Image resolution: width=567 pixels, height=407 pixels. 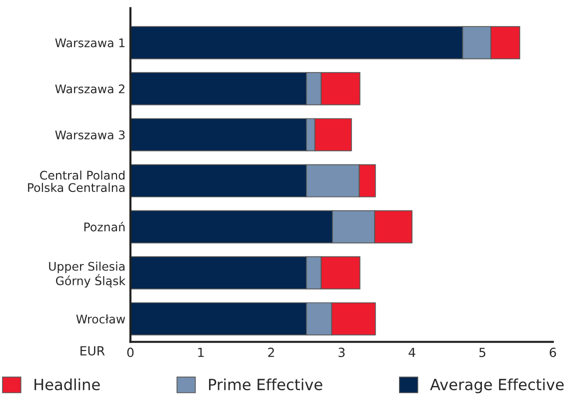 What do you see at coordinates (497, 386) in the screenshot?
I see `legend-label: Average Effective` at bounding box center [497, 386].